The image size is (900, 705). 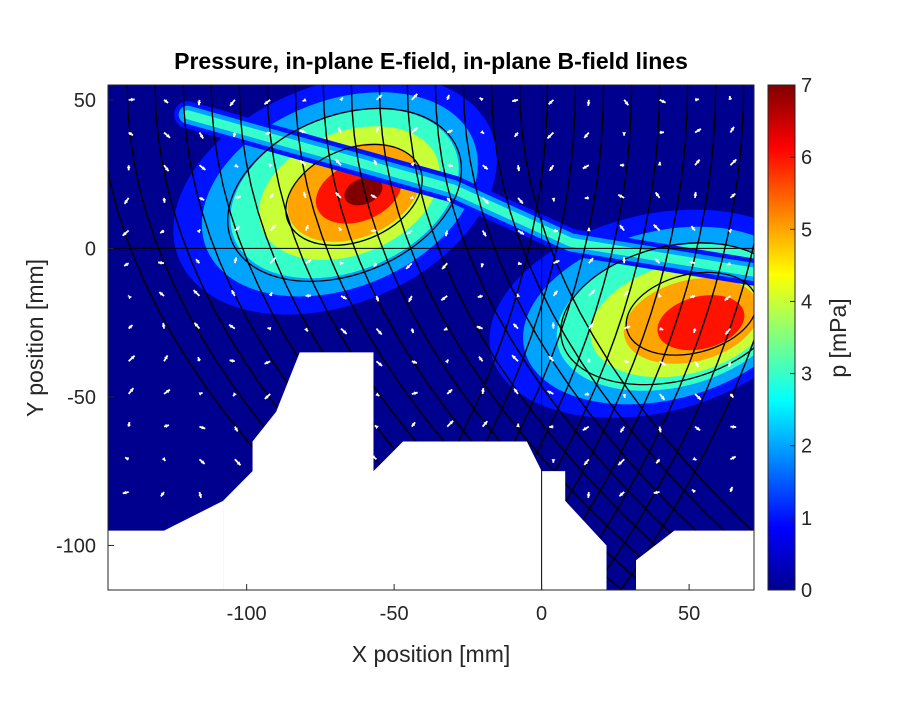 What do you see at coordinates (35, 338) in the screenshot?
I see `y-axis-label: Y position [mm]` at bounding box center [35, 338].